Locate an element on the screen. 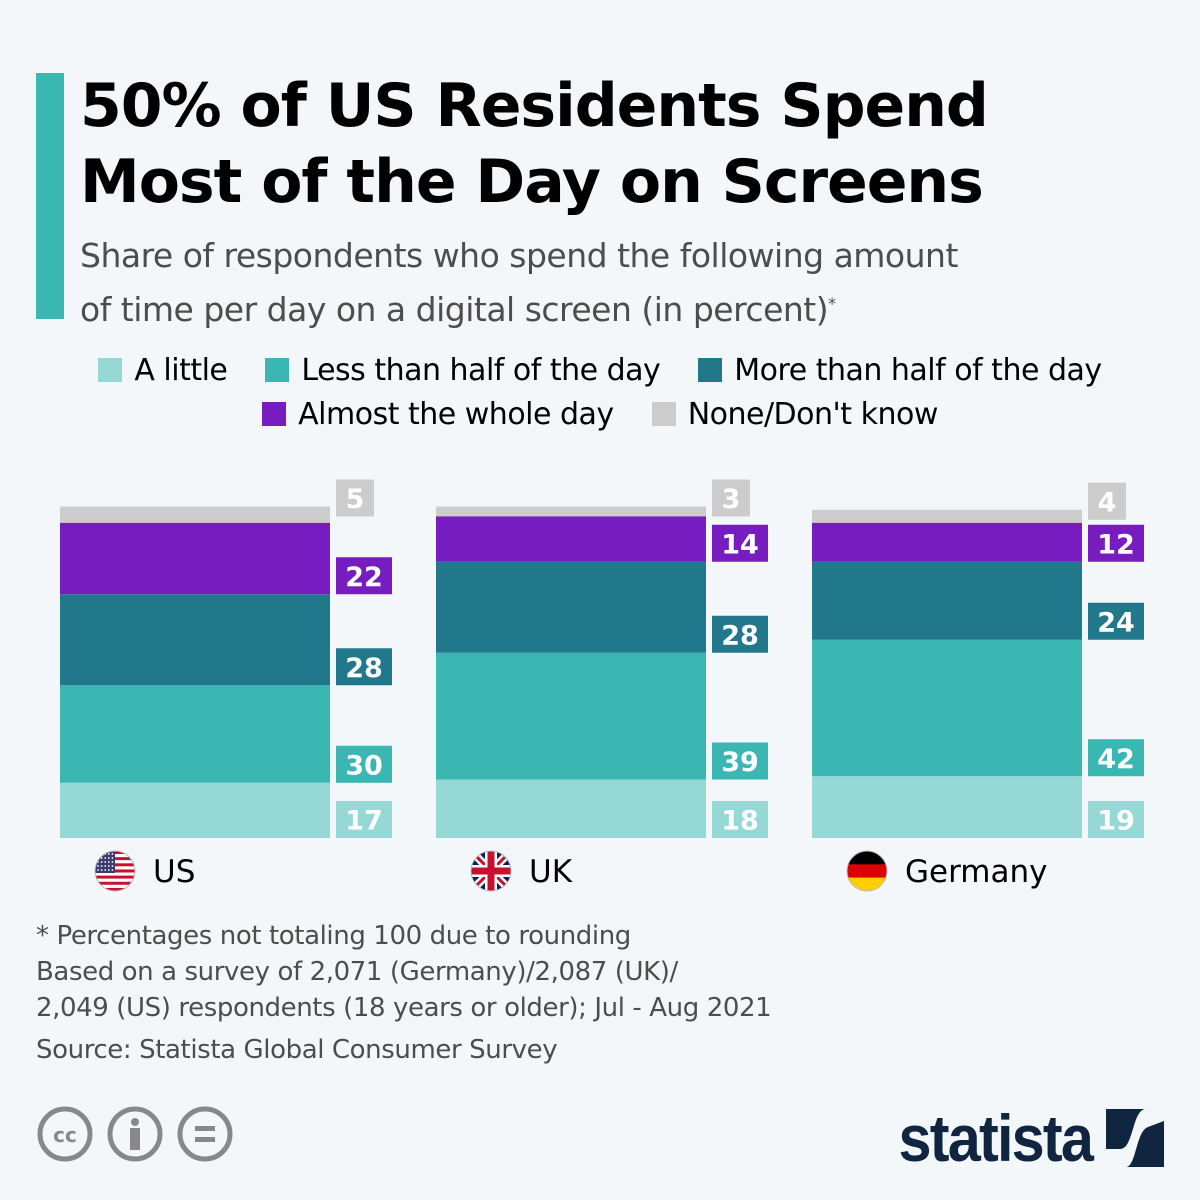 This screenshot has height=1200, width=1200. legend-label: None/Don't know is located at coordinates (813, 414).